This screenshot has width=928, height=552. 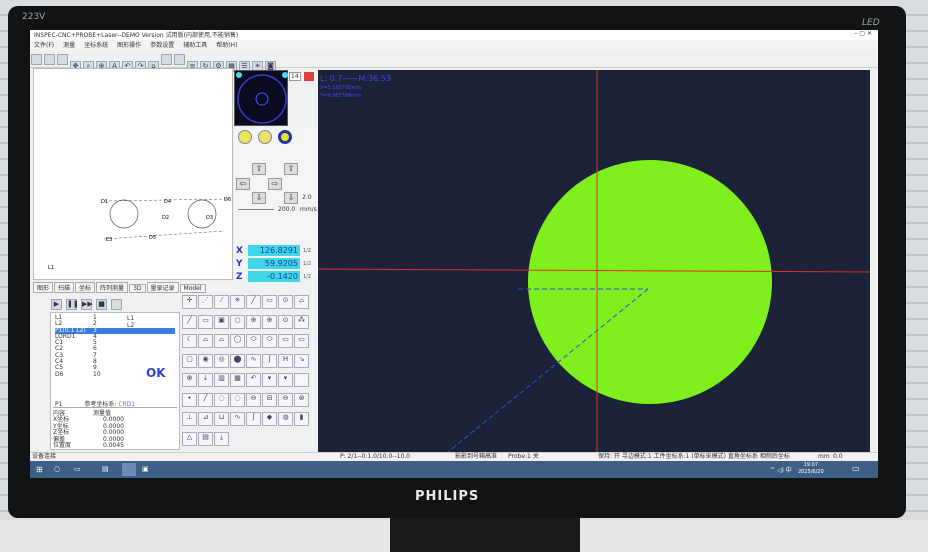 I want to click on measure-tool-icon: ○, so click(x=237, y=321).